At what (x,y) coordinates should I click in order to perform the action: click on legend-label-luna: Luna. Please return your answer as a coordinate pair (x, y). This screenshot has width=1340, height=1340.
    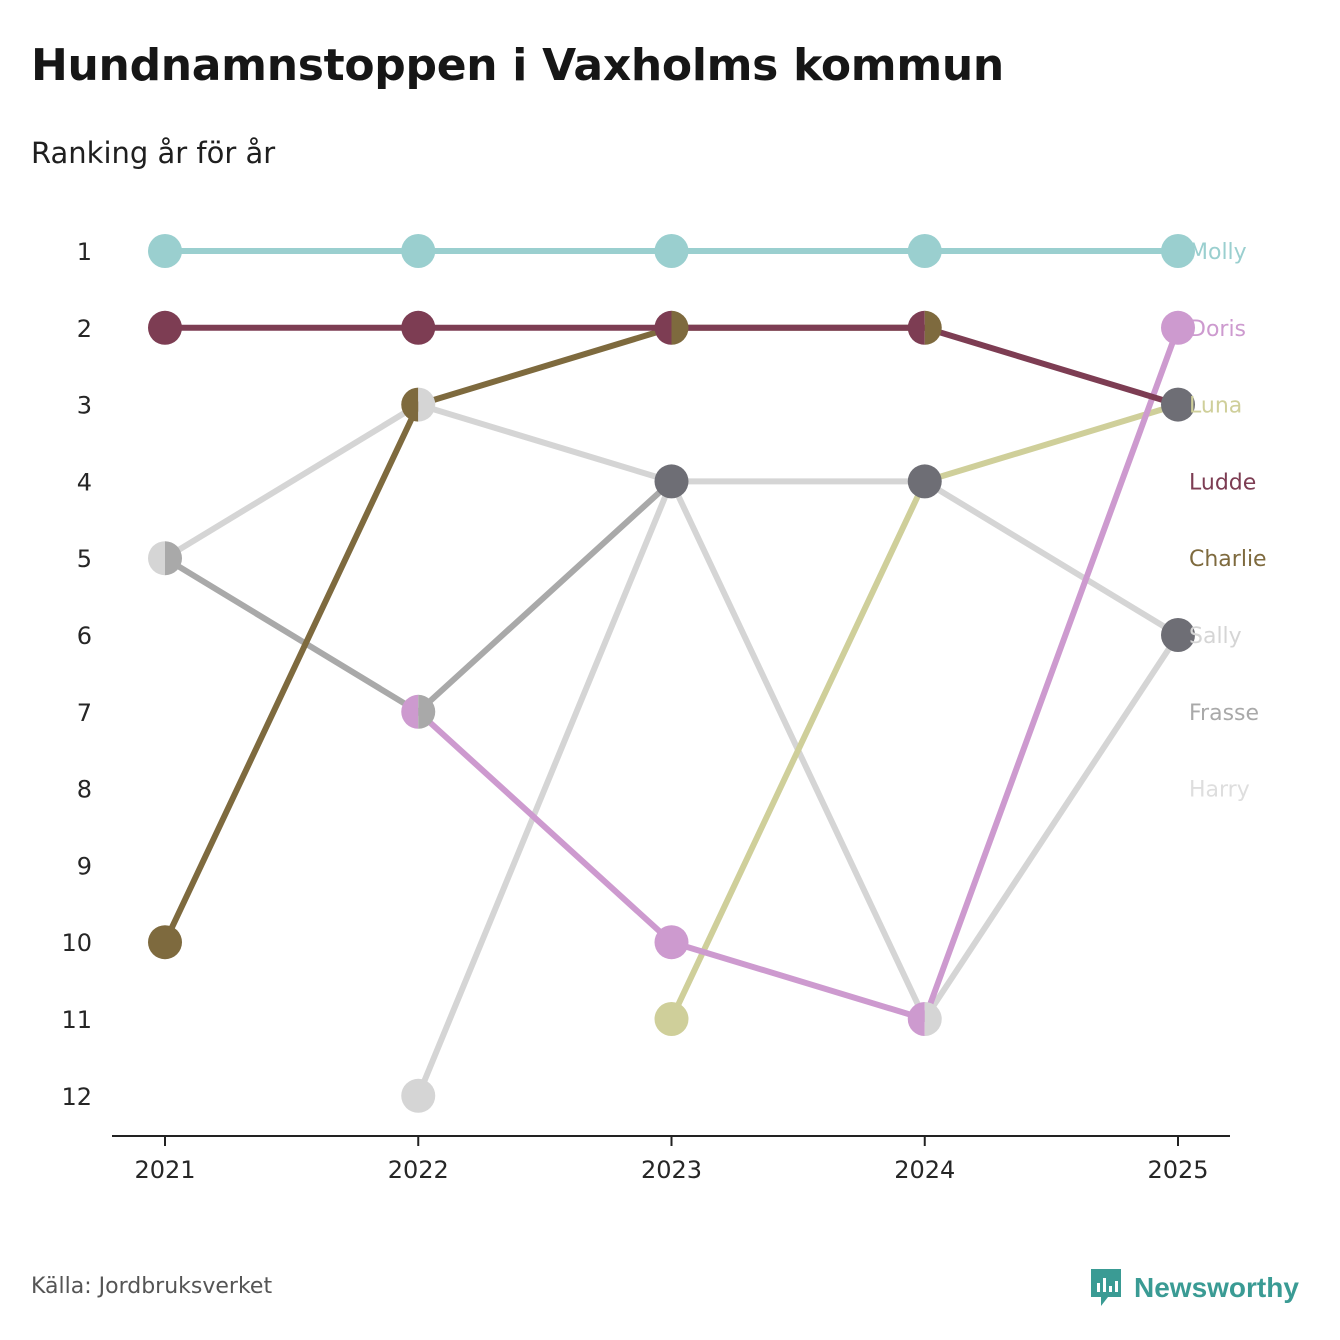
    Looking at the image, I should click on (1215, 406).